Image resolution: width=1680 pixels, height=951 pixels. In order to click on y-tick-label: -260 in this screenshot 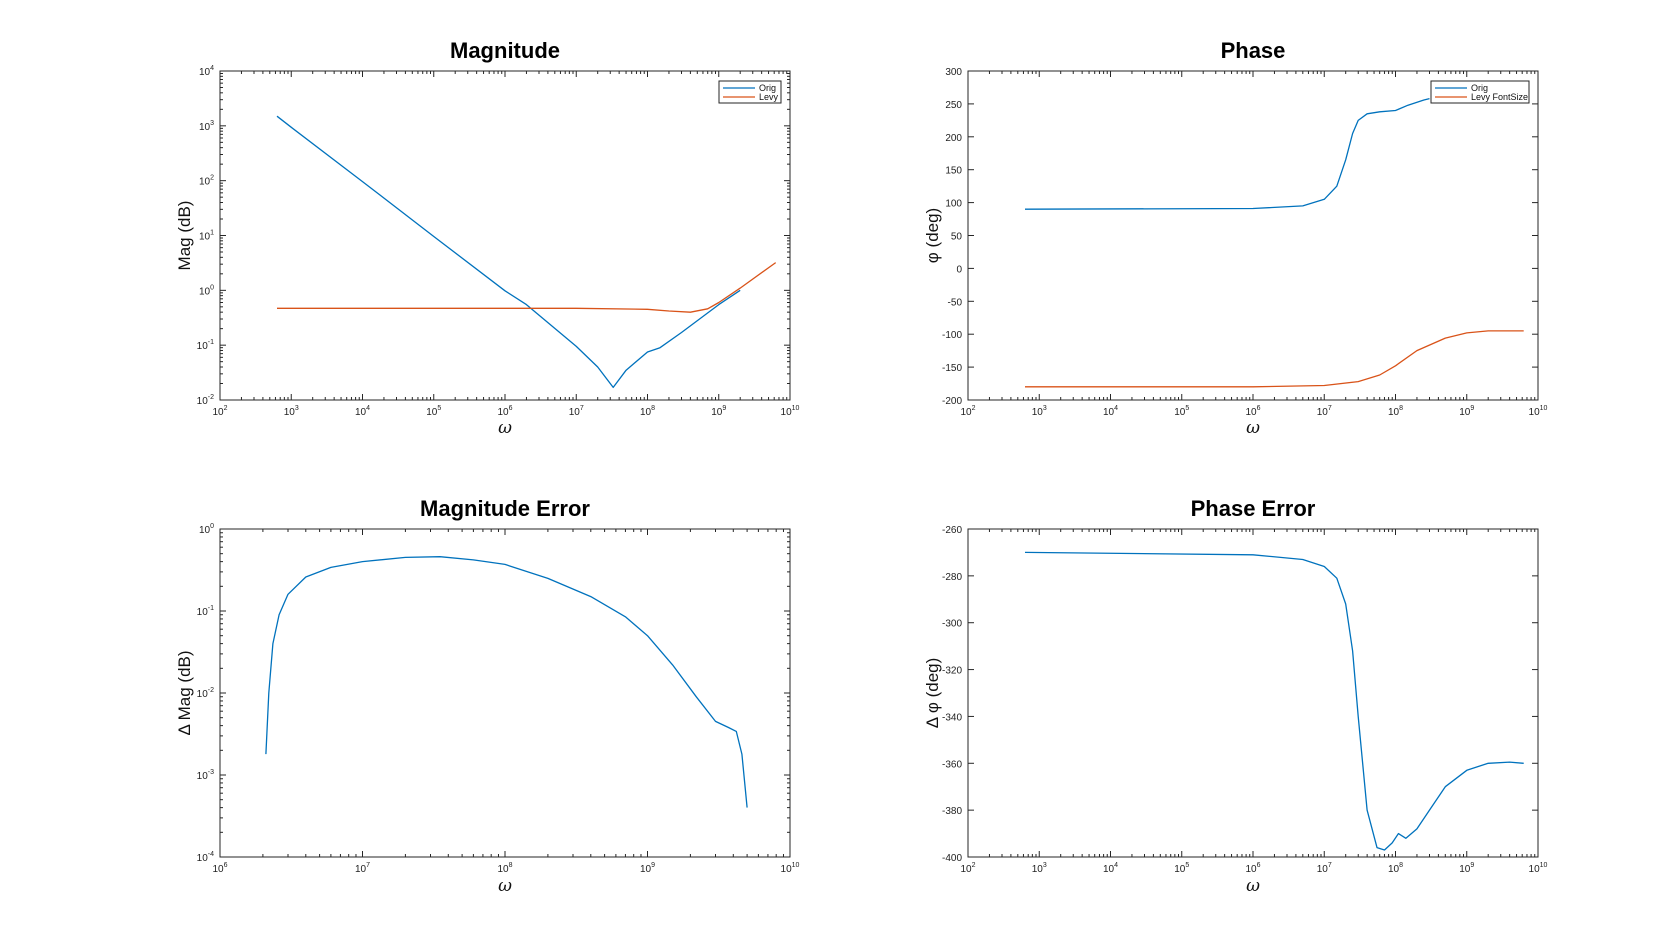, I will do `click(952, 530)`.